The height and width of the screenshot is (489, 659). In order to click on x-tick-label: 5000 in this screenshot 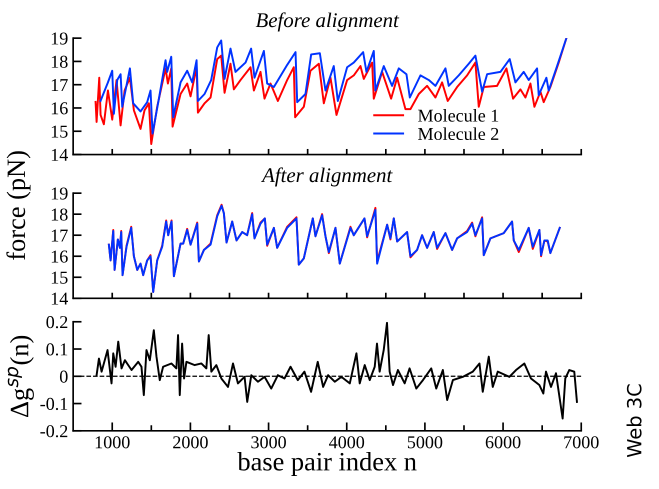, I will do `click(425, 442)`.